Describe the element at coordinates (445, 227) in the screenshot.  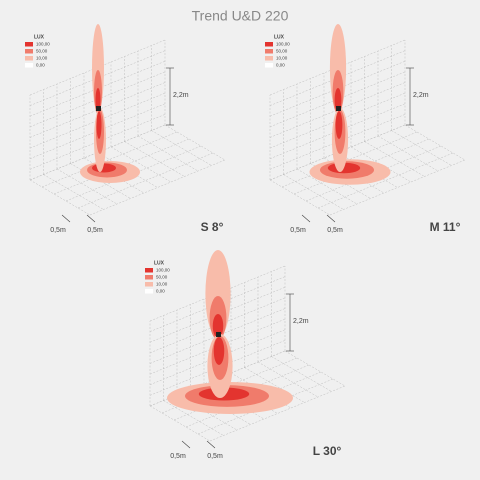
I see `beam-label: M 11°` at that location.